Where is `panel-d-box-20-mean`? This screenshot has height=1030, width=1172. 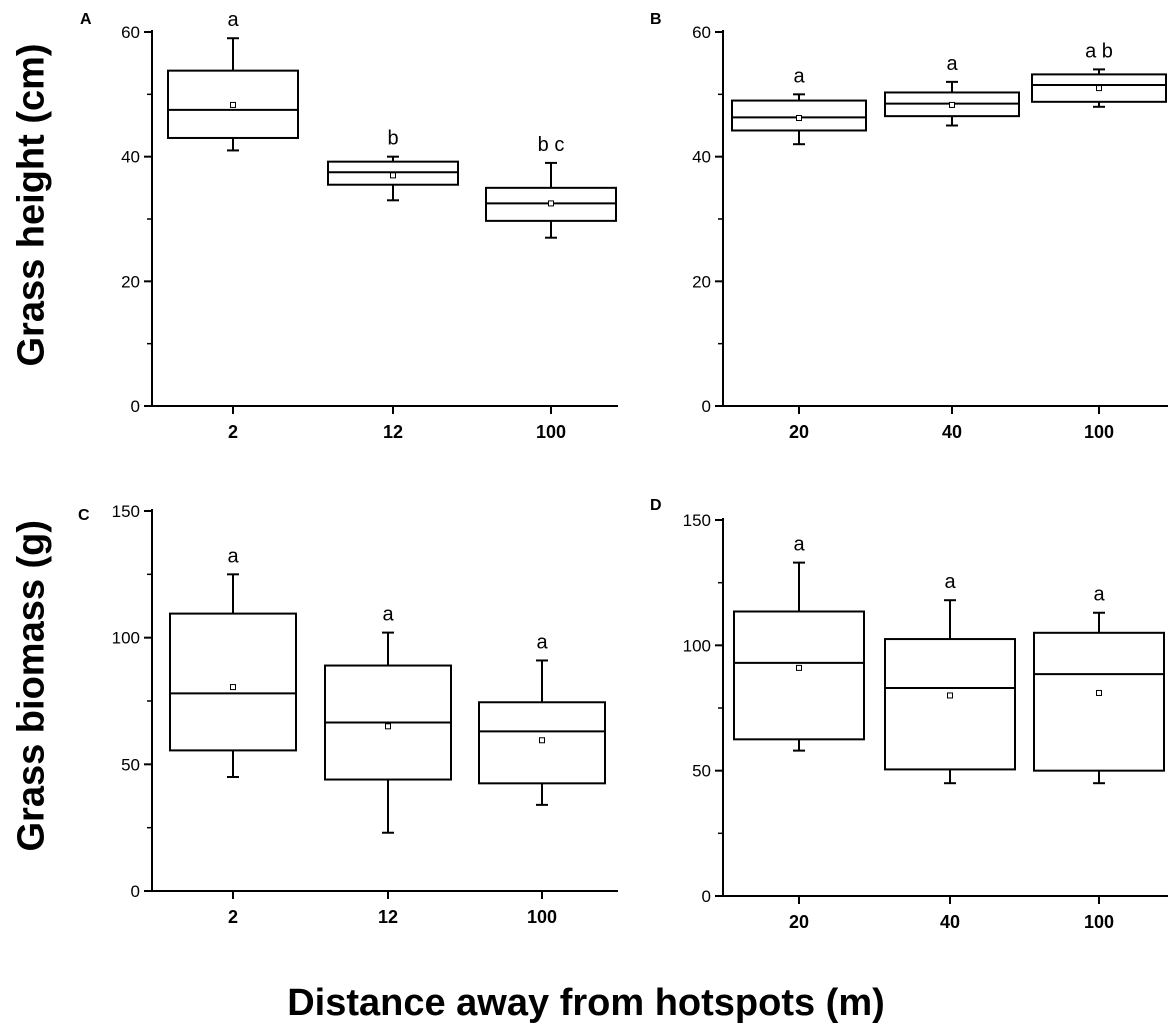 panel-d-box-20-mean is located at coordinates (799, 667).